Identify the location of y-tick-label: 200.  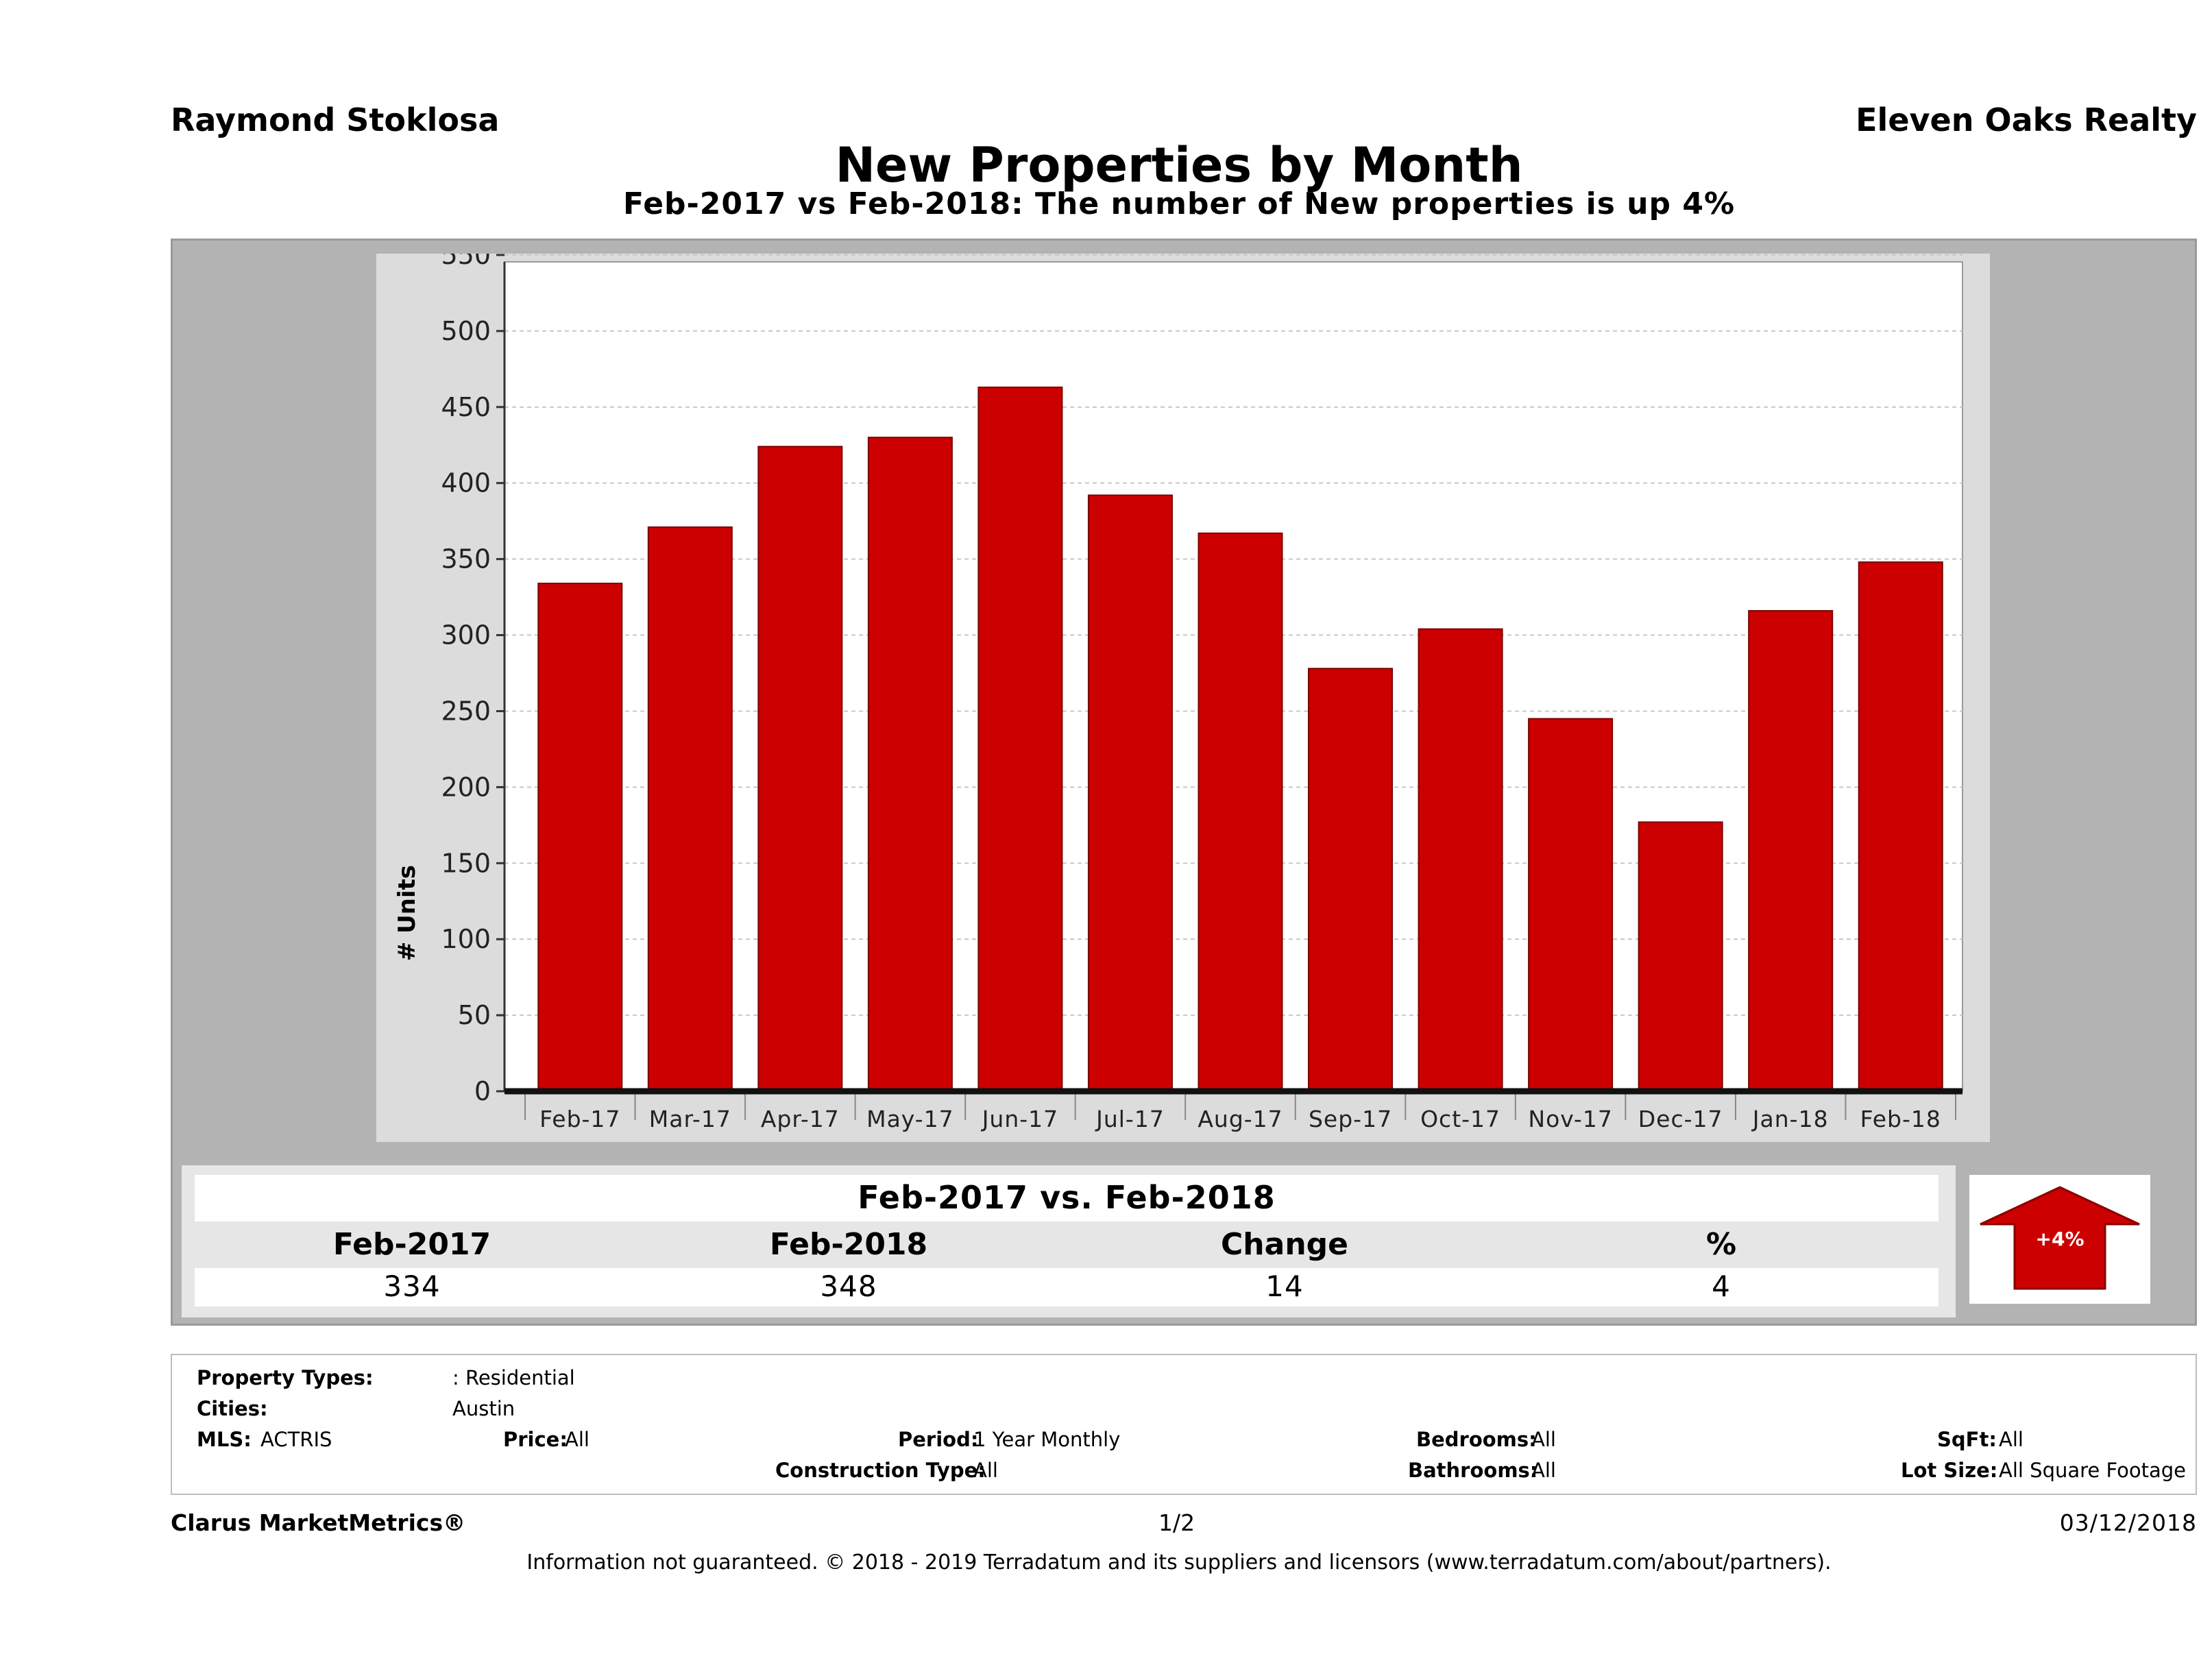
(466, 787).